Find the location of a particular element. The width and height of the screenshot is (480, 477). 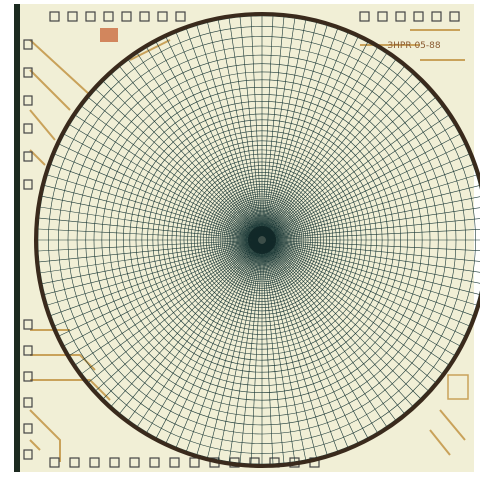

logo is located at coordinates (109, 35).